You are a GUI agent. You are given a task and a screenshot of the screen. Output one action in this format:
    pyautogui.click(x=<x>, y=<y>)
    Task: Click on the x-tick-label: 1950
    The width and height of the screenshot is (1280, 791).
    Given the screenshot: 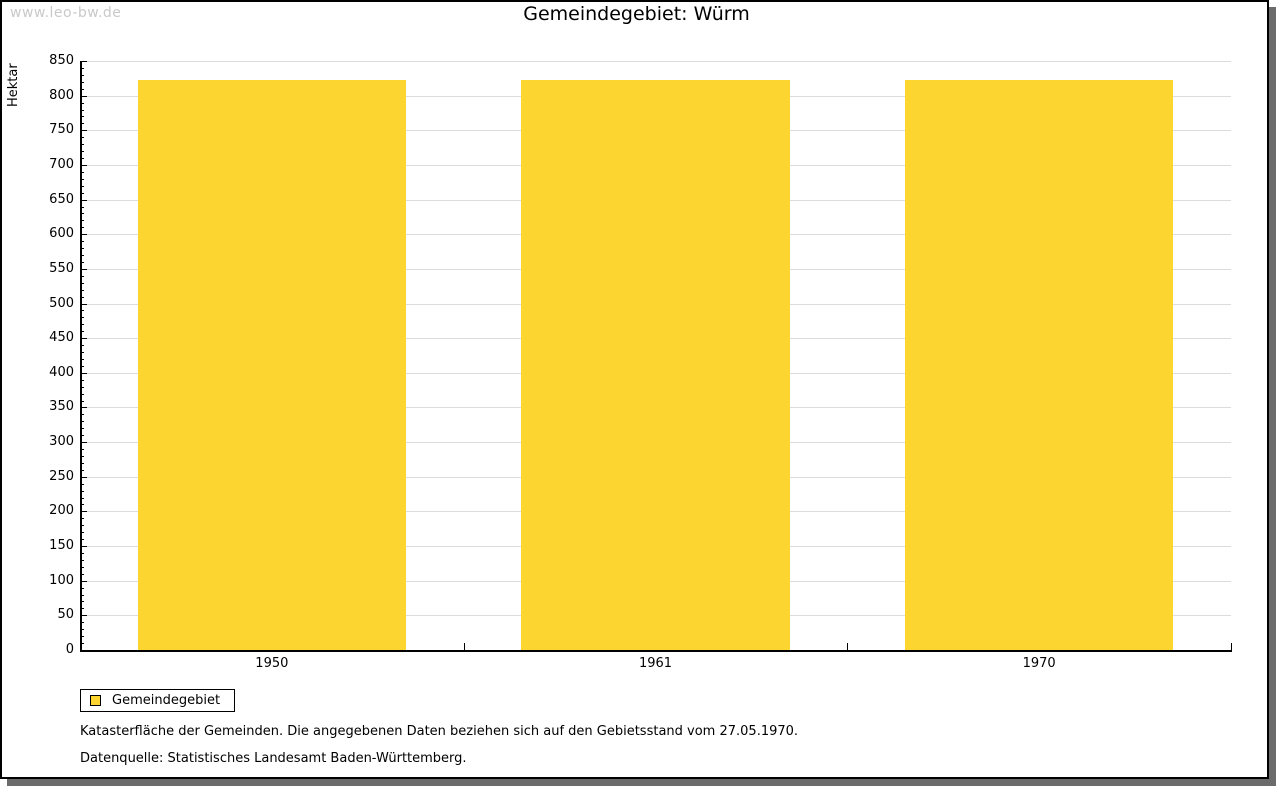 What is the action you would take?
    pyautogui.click(x=272, y=663)
    